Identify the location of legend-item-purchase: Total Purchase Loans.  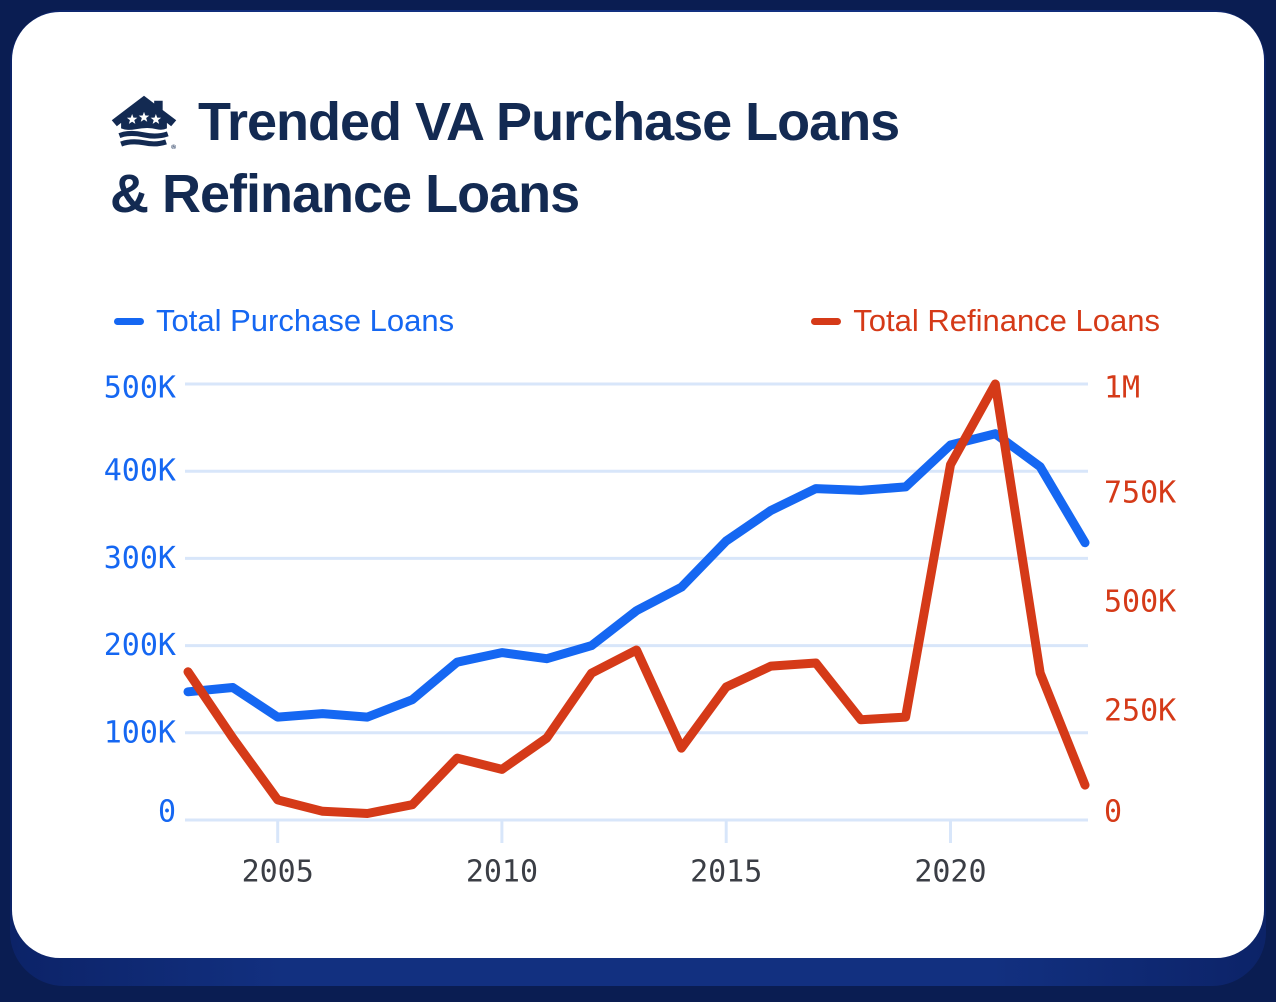
(284, 321).